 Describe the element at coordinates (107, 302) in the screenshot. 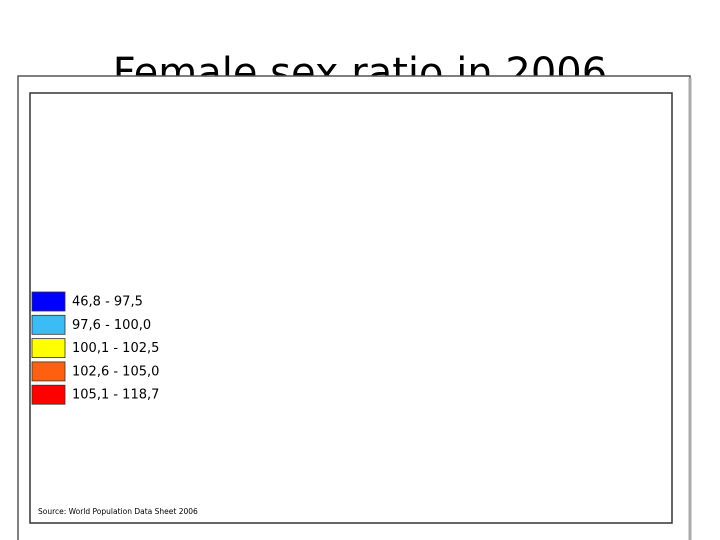

I see `legend-label: 46,8 - 97,5` at that location.